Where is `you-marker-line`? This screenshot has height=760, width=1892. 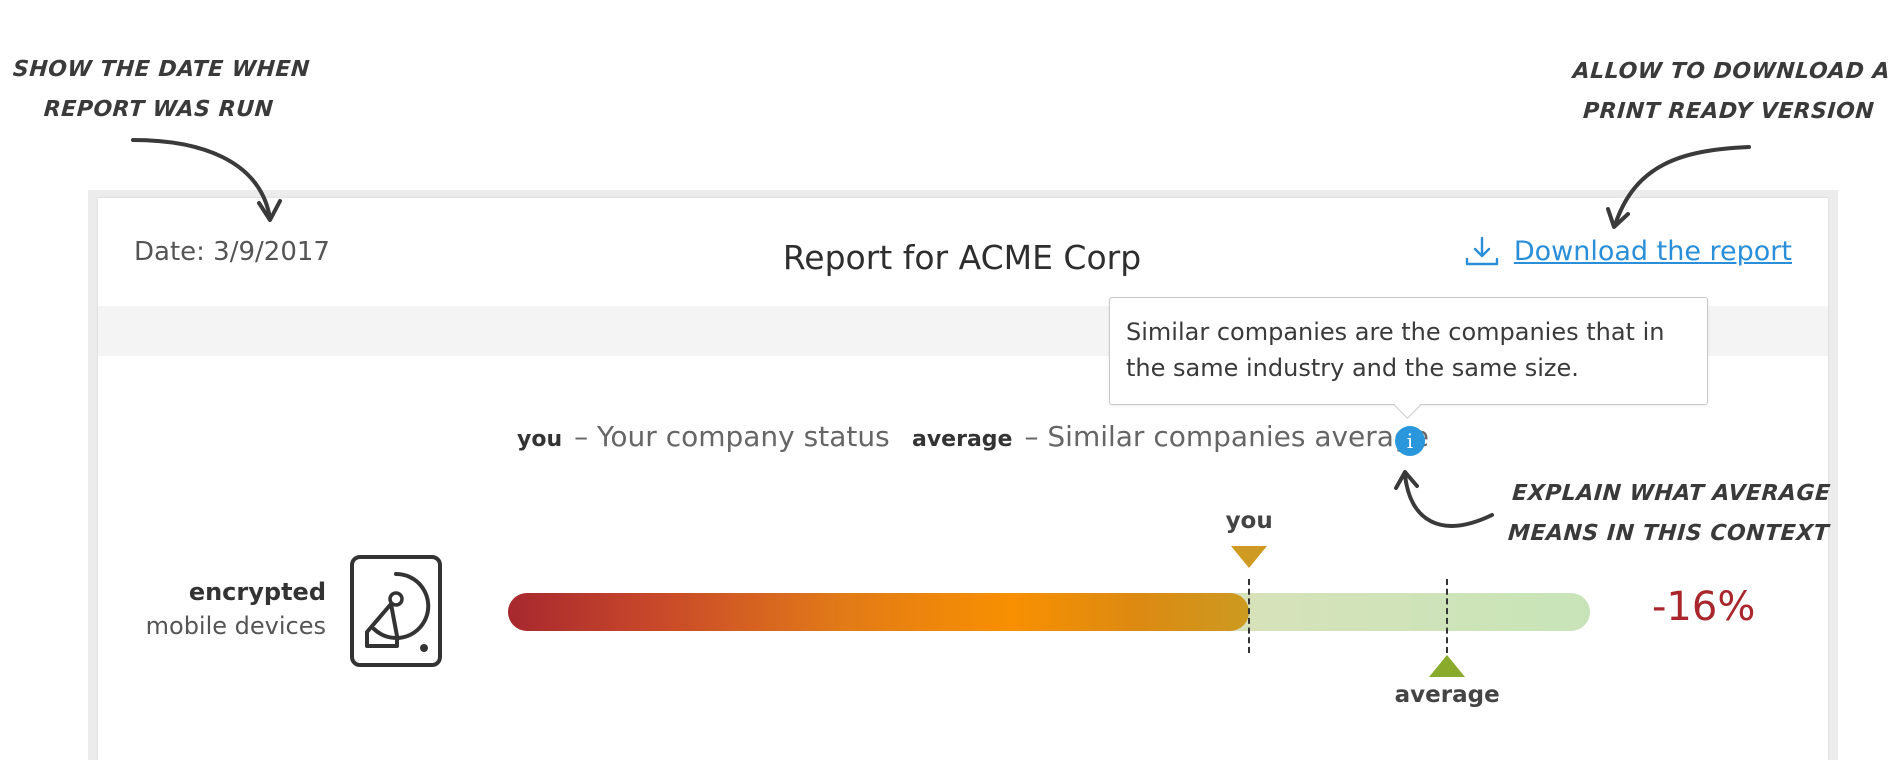
you-marker-line is located at coordinates (1249, 616).